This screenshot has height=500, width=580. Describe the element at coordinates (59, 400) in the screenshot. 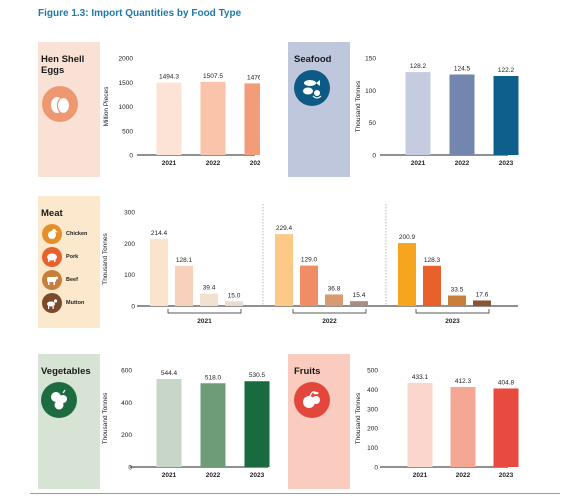

I see `vegetables-icon` at that location.